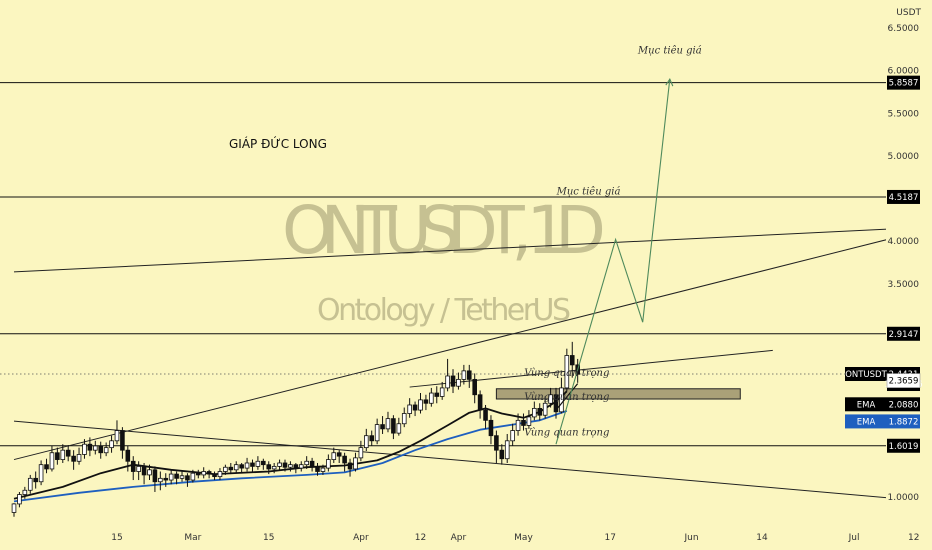 This screenshot has height=550, width=932. Describe the element at coordinates (444, 310) in the screenshot. I see `watermark-subtitle: Ontology / TetherUS` at that location.